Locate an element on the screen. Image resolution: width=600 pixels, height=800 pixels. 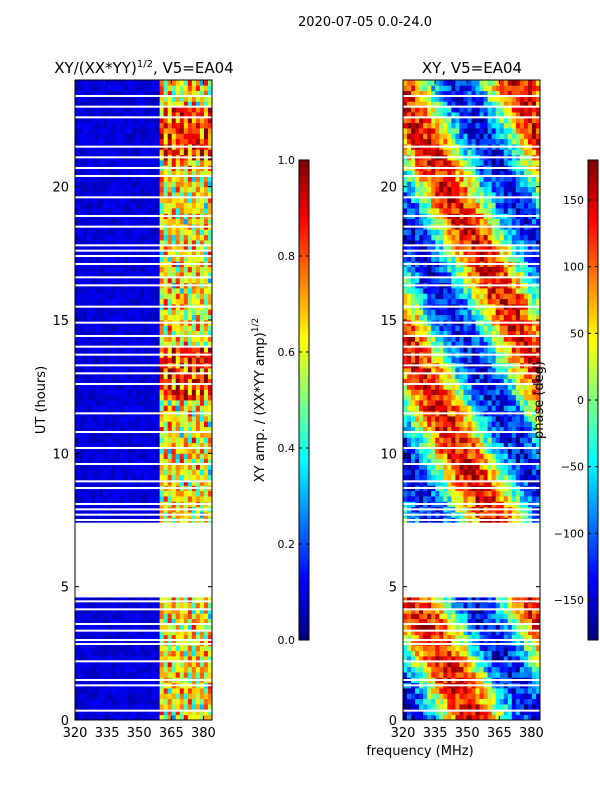
x-tick-label: 350 is located at coordinates (139, 733).